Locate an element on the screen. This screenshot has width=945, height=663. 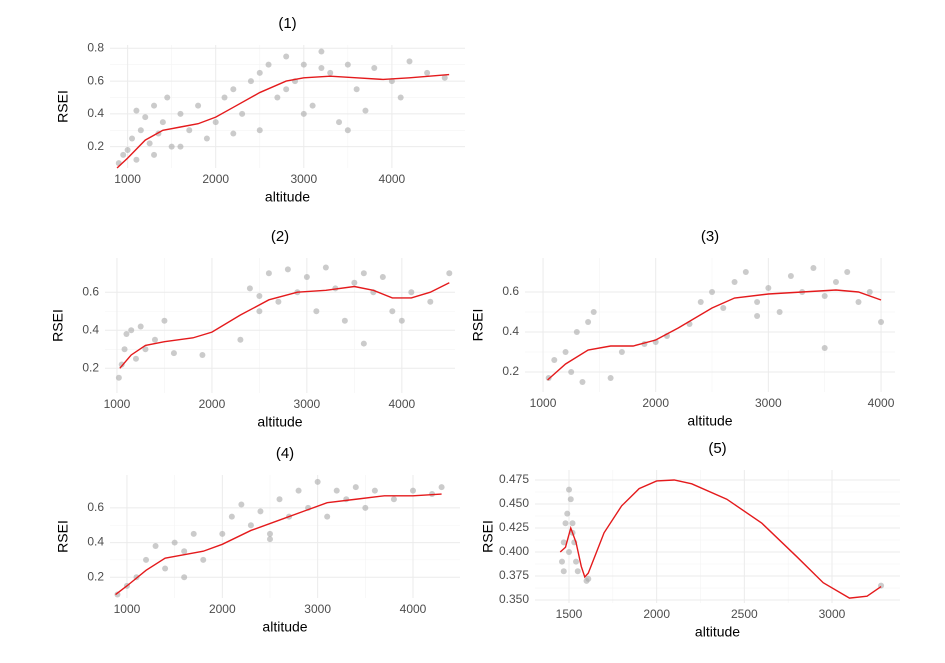
x-tick-label: 1500 is located at coordinates (569, 614).